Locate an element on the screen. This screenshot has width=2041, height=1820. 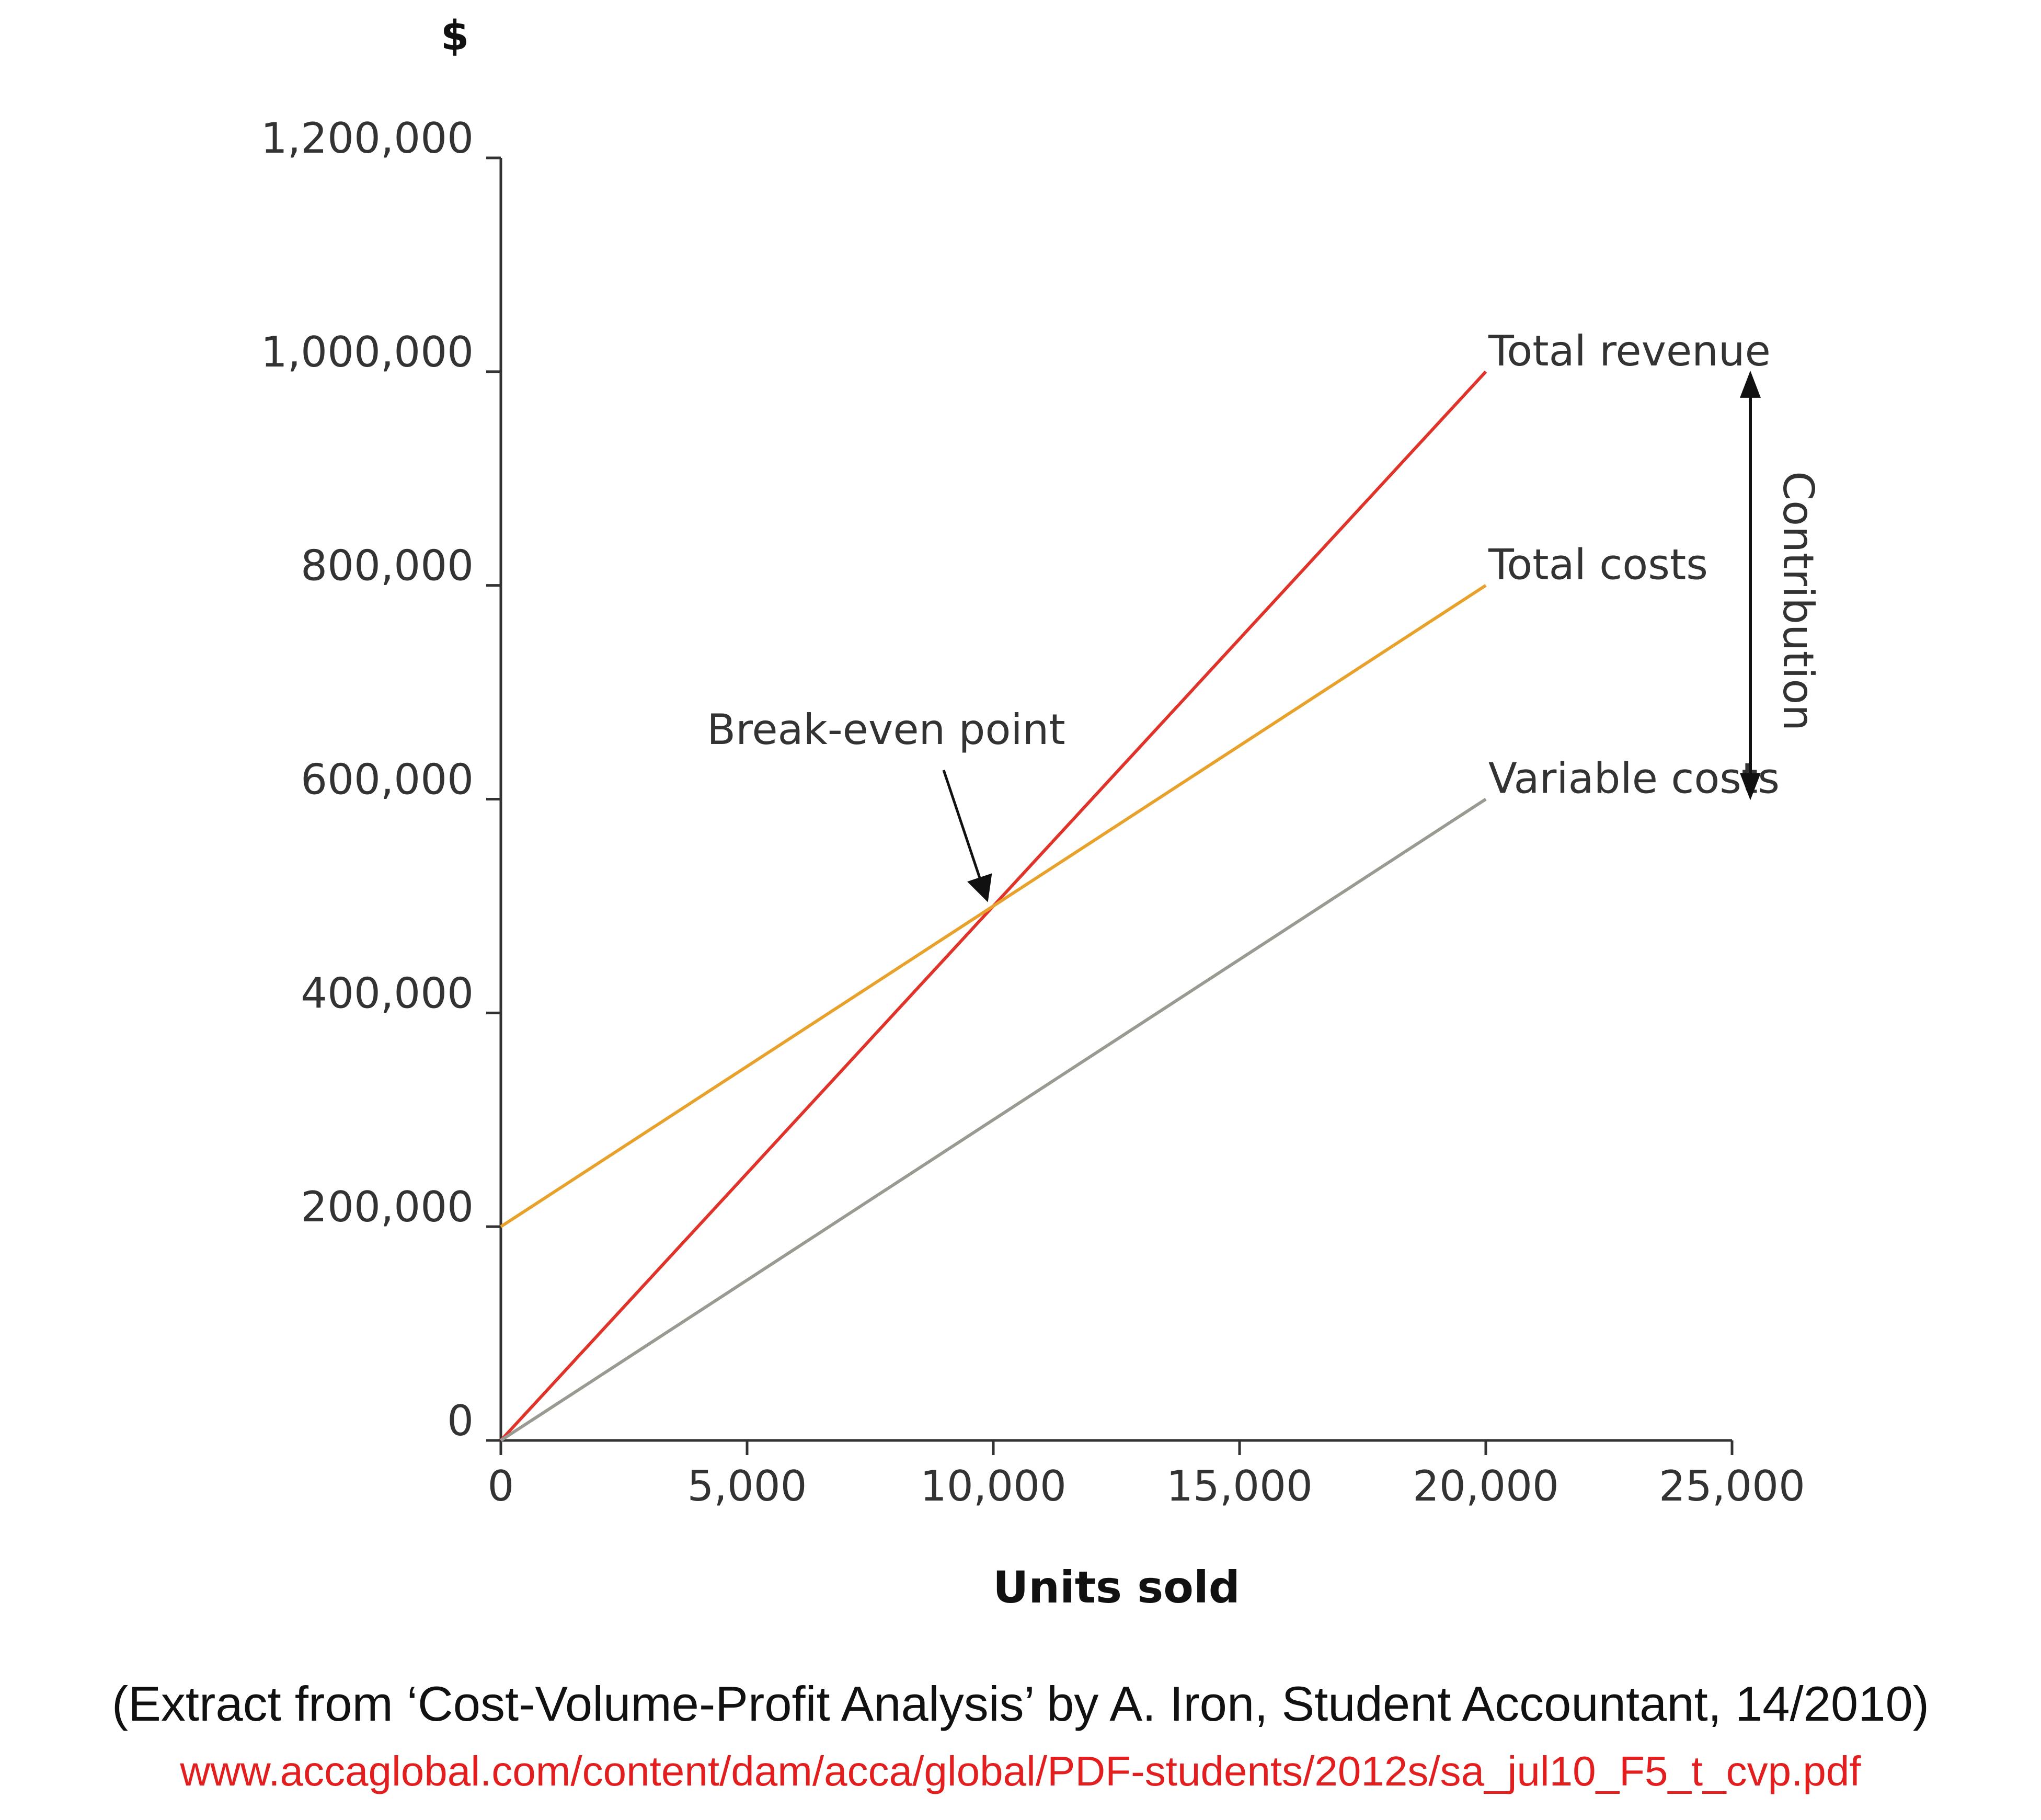
y-tick-label: 1,000,000 is located at coordinates (367, 352).